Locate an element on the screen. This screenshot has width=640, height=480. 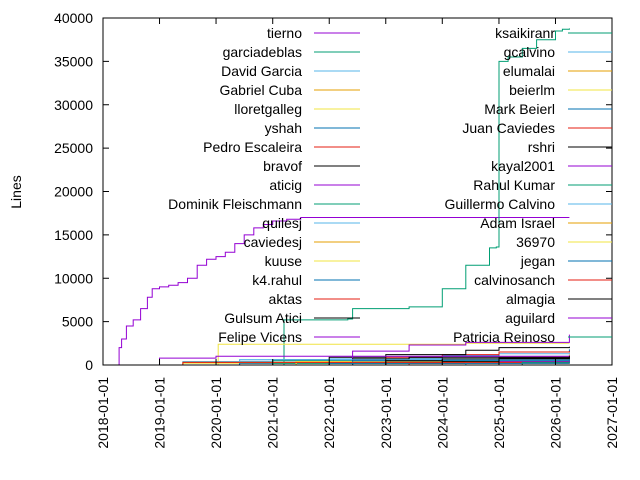
legend-label: tierno is located at coordinates (284, 33).